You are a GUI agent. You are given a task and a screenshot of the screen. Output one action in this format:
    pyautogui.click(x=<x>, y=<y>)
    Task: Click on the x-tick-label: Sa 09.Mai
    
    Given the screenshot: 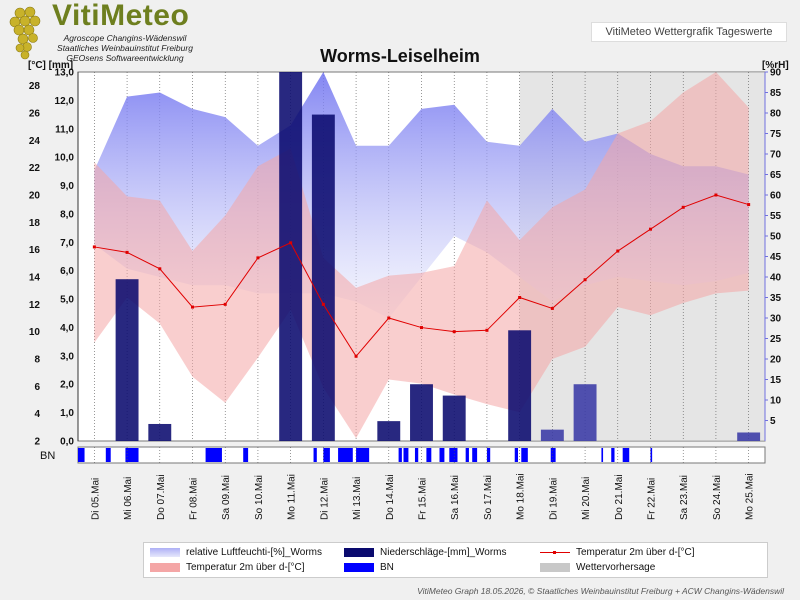 What is the action you would take?
    pyautogui.click(x=226, y=497)
    